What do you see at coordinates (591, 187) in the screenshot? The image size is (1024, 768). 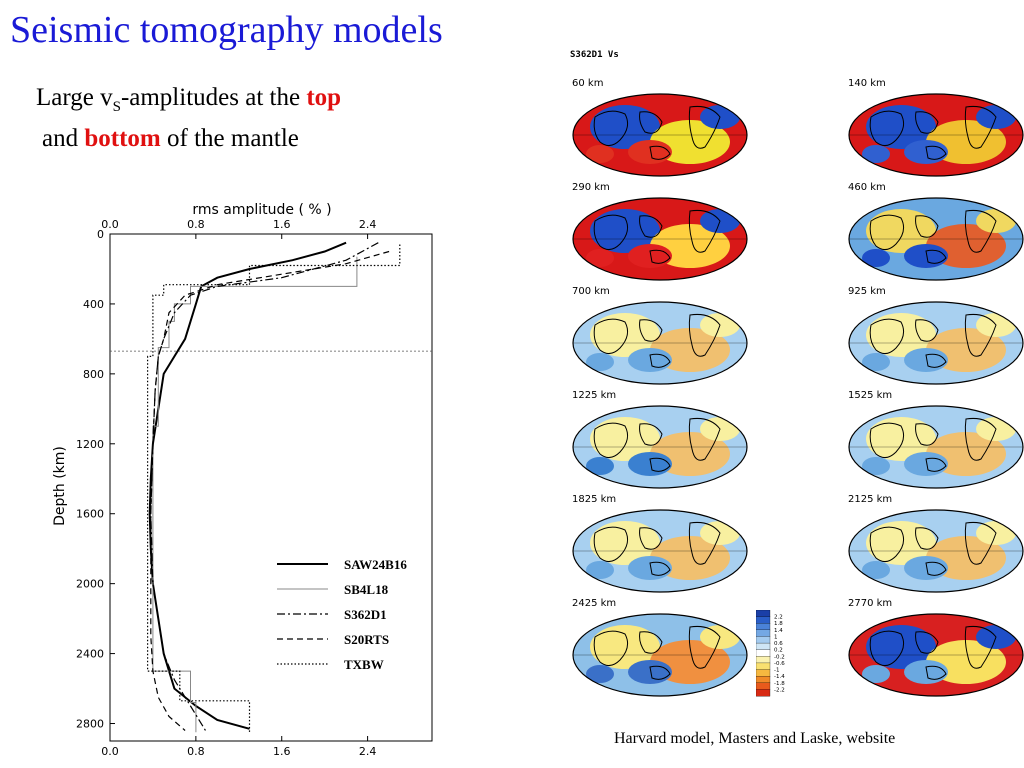 I see `map-depth-label: 290 km` at bounding box center [591, 187].